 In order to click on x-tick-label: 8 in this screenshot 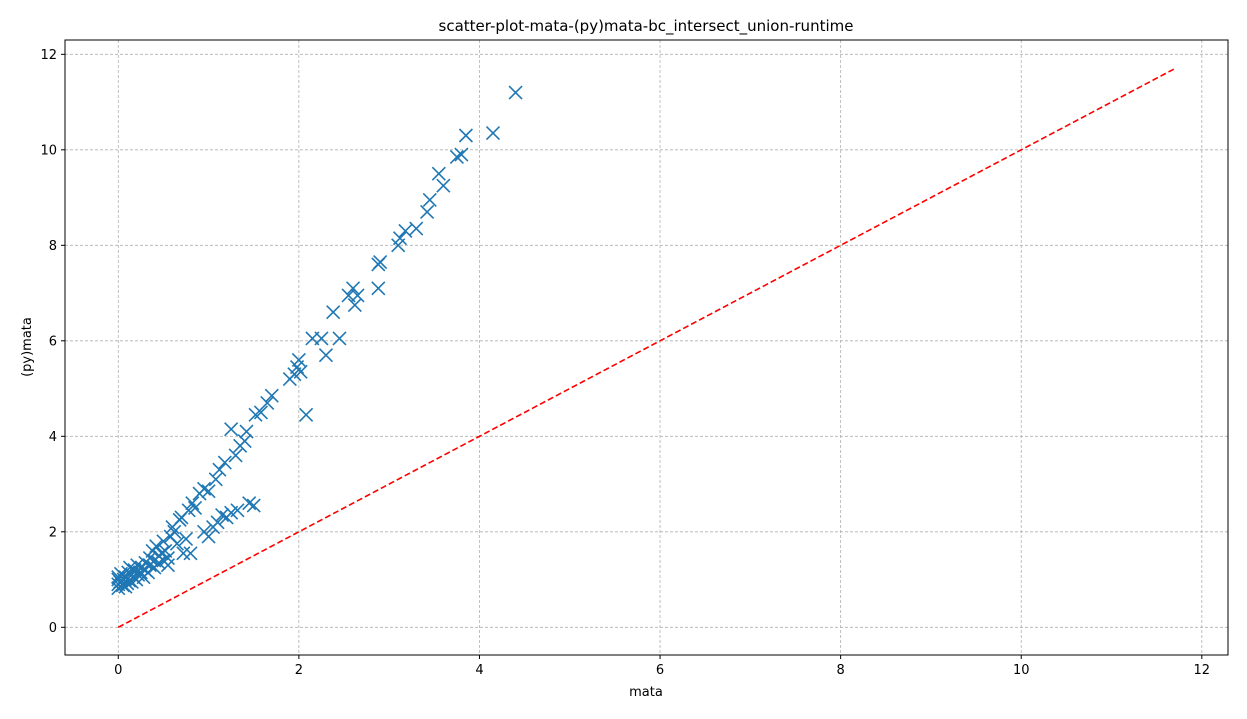, I will do `click(840, 670)`.